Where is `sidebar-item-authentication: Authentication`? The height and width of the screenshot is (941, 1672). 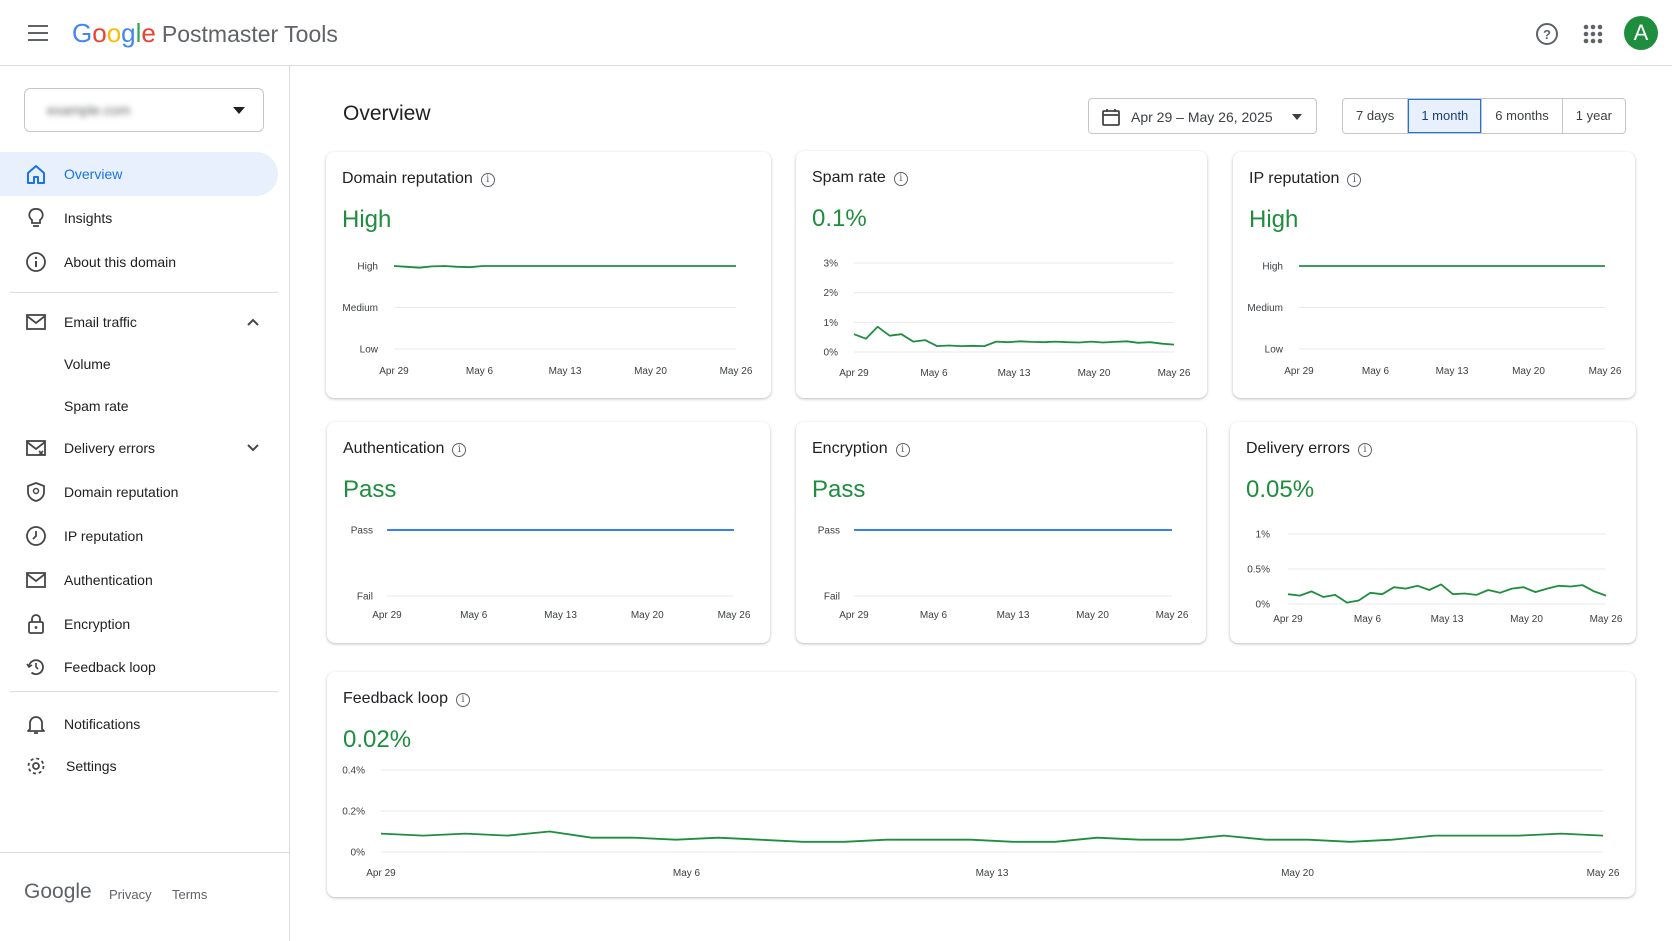 sidebar-item-authentication: Authentication is located at coordinates (139, 580).